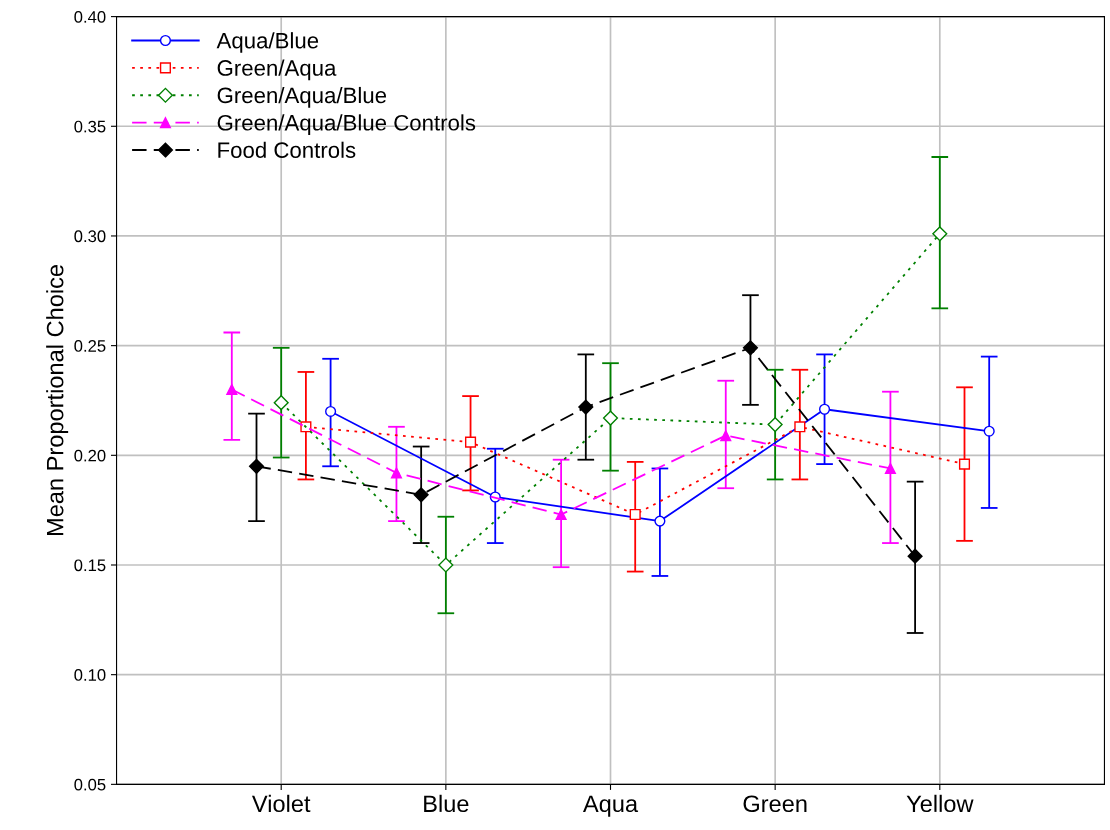  I want to click on legend-label: Aqua/Blue, so click(267, 42).